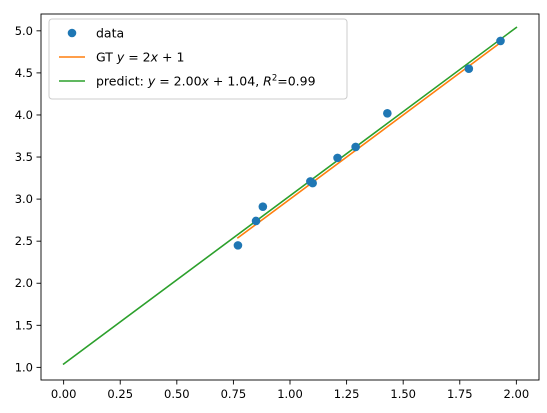 The height and width of the screenshot is (413, 547). I want to click on legend-label-predict: predict: y = 2.00x + 1.04, R2=0.99, so click(206, 81).